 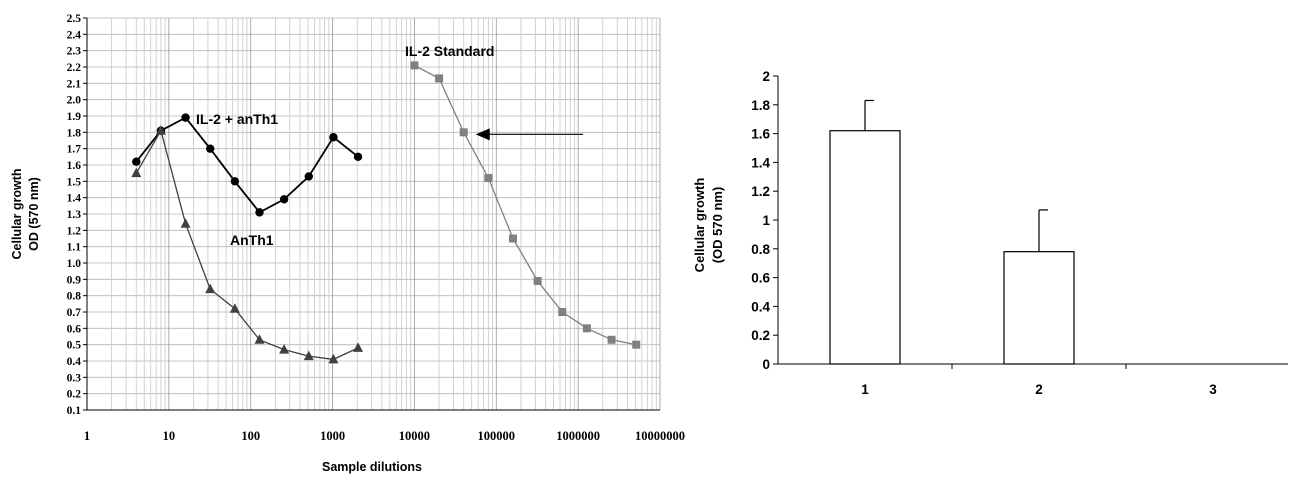 I want to click on y-axis-label-line2: OD (570 nm), so click(x=34, y=214).